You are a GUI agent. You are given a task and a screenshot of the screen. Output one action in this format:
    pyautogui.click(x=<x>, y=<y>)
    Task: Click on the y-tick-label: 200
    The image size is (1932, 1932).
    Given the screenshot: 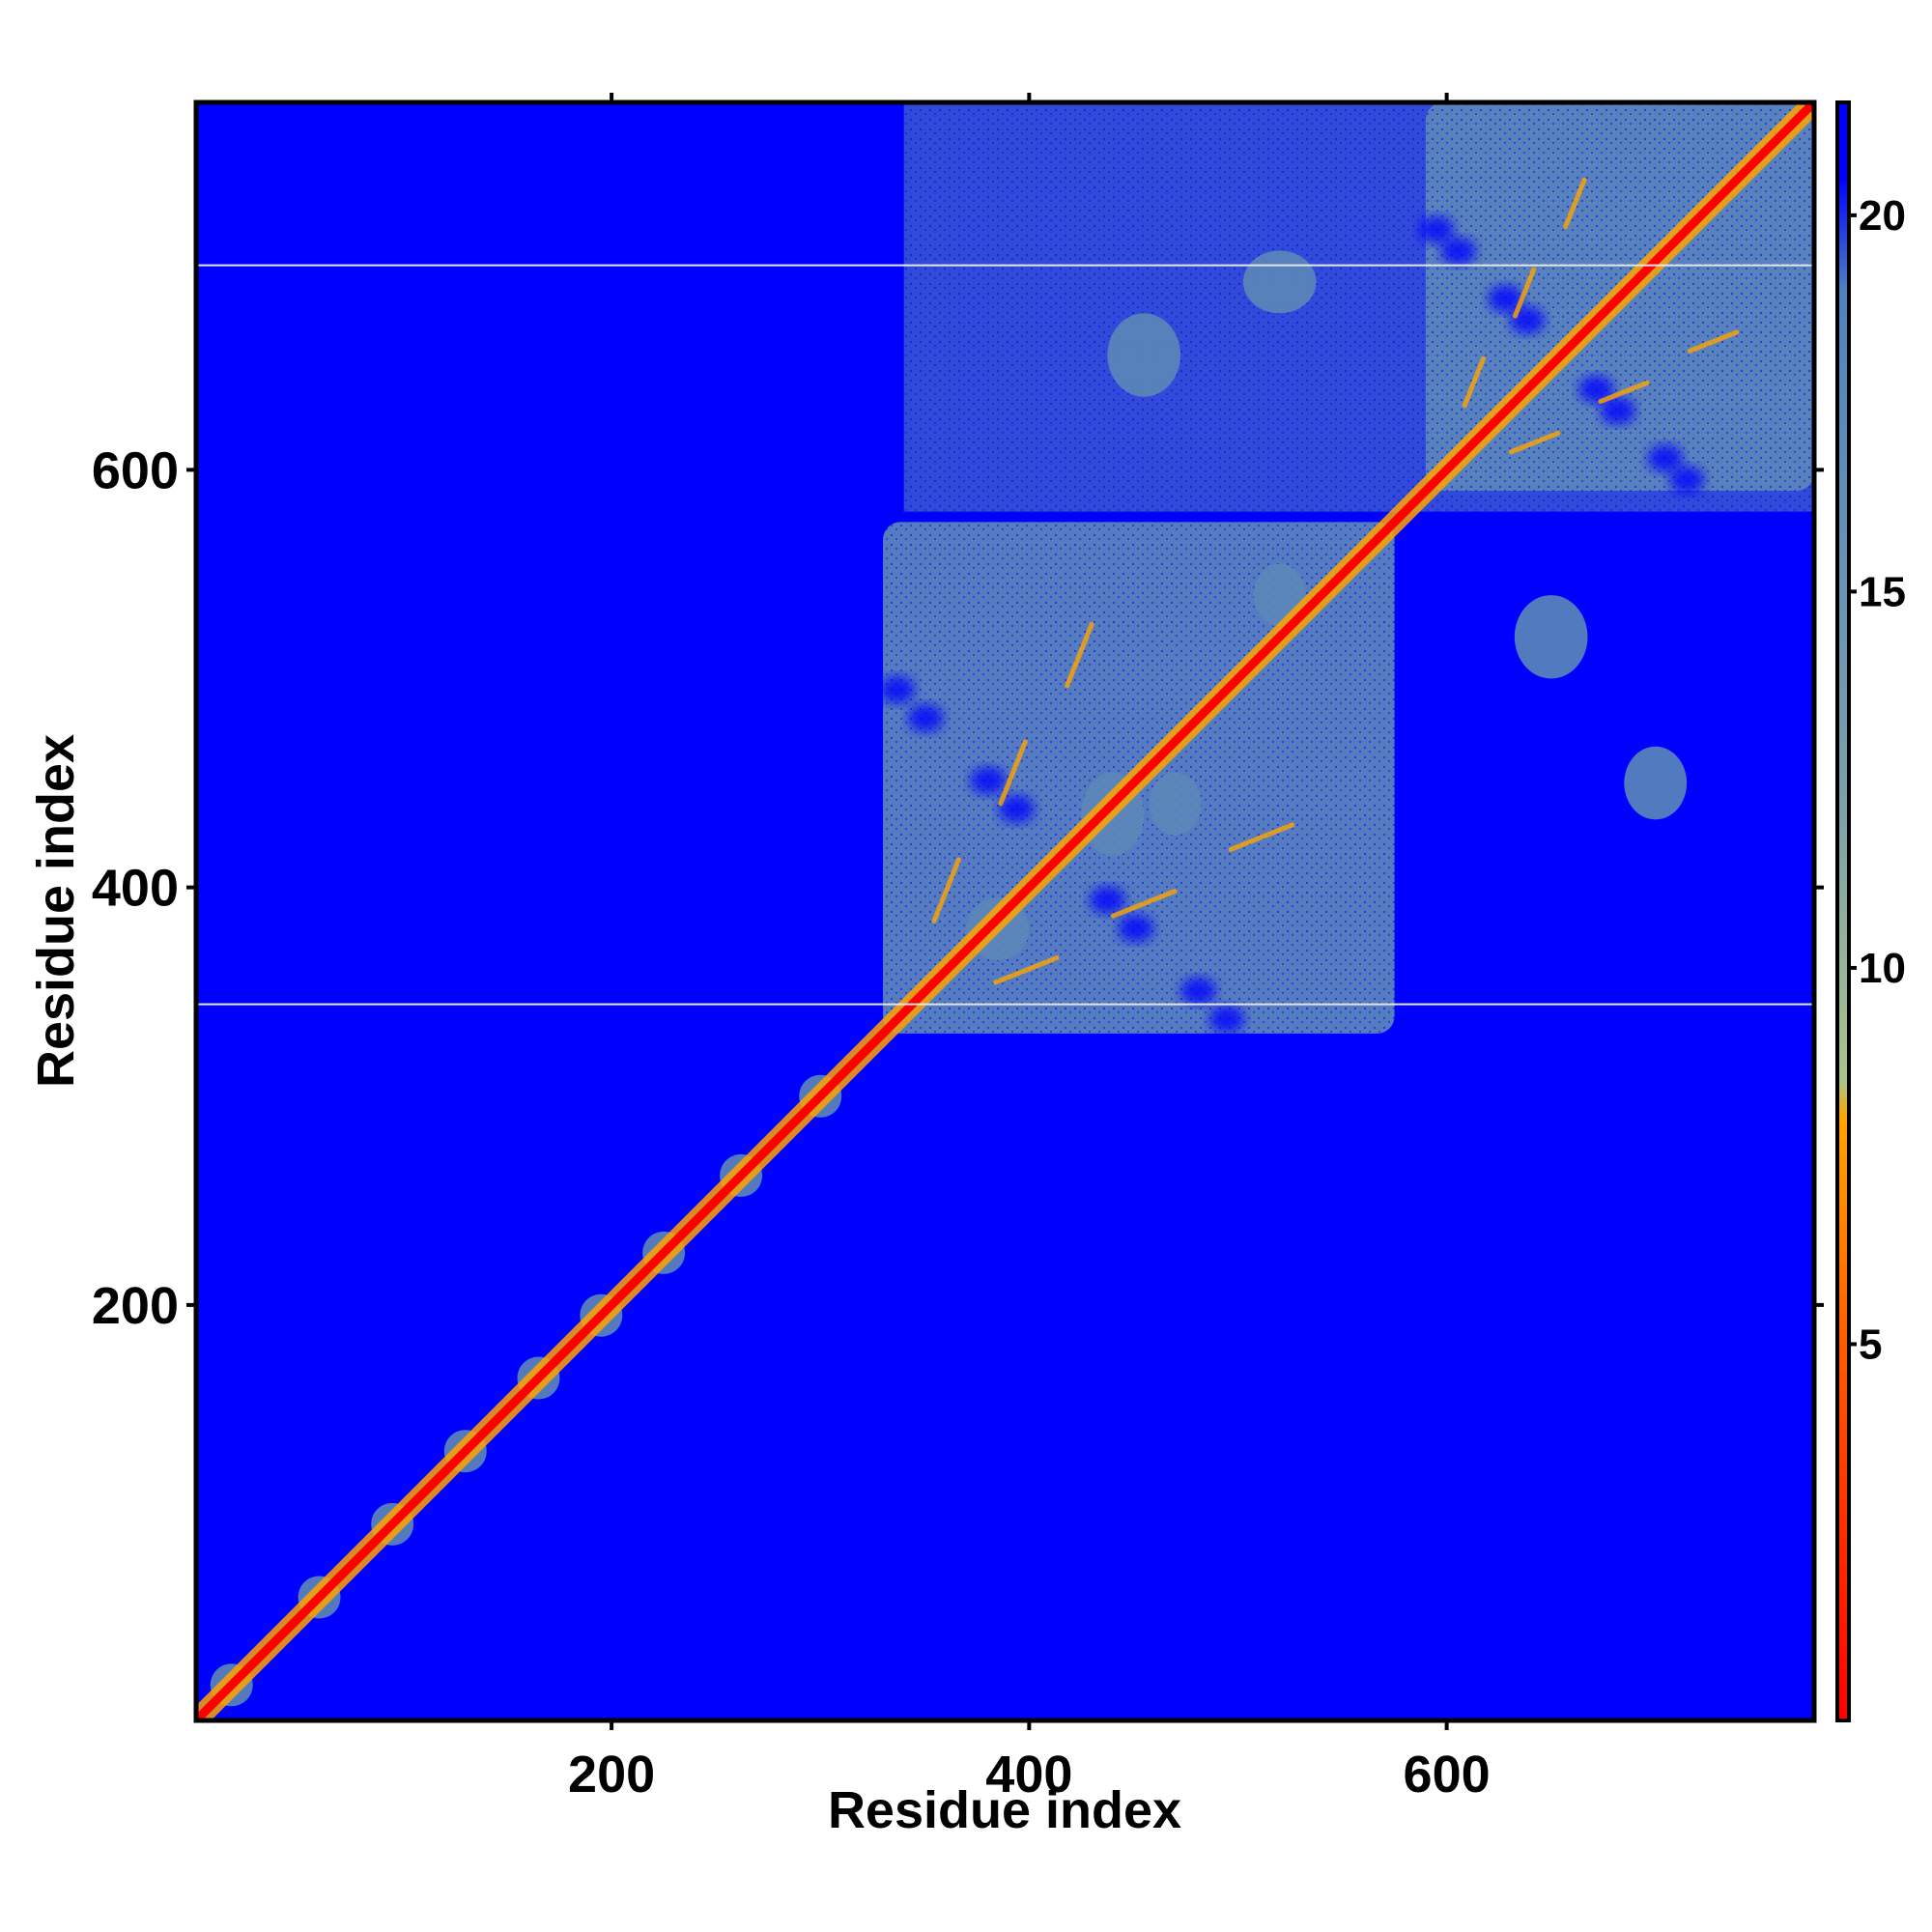 What is the action you would take?
    pyautogui.click(x=135, y=1306)
    